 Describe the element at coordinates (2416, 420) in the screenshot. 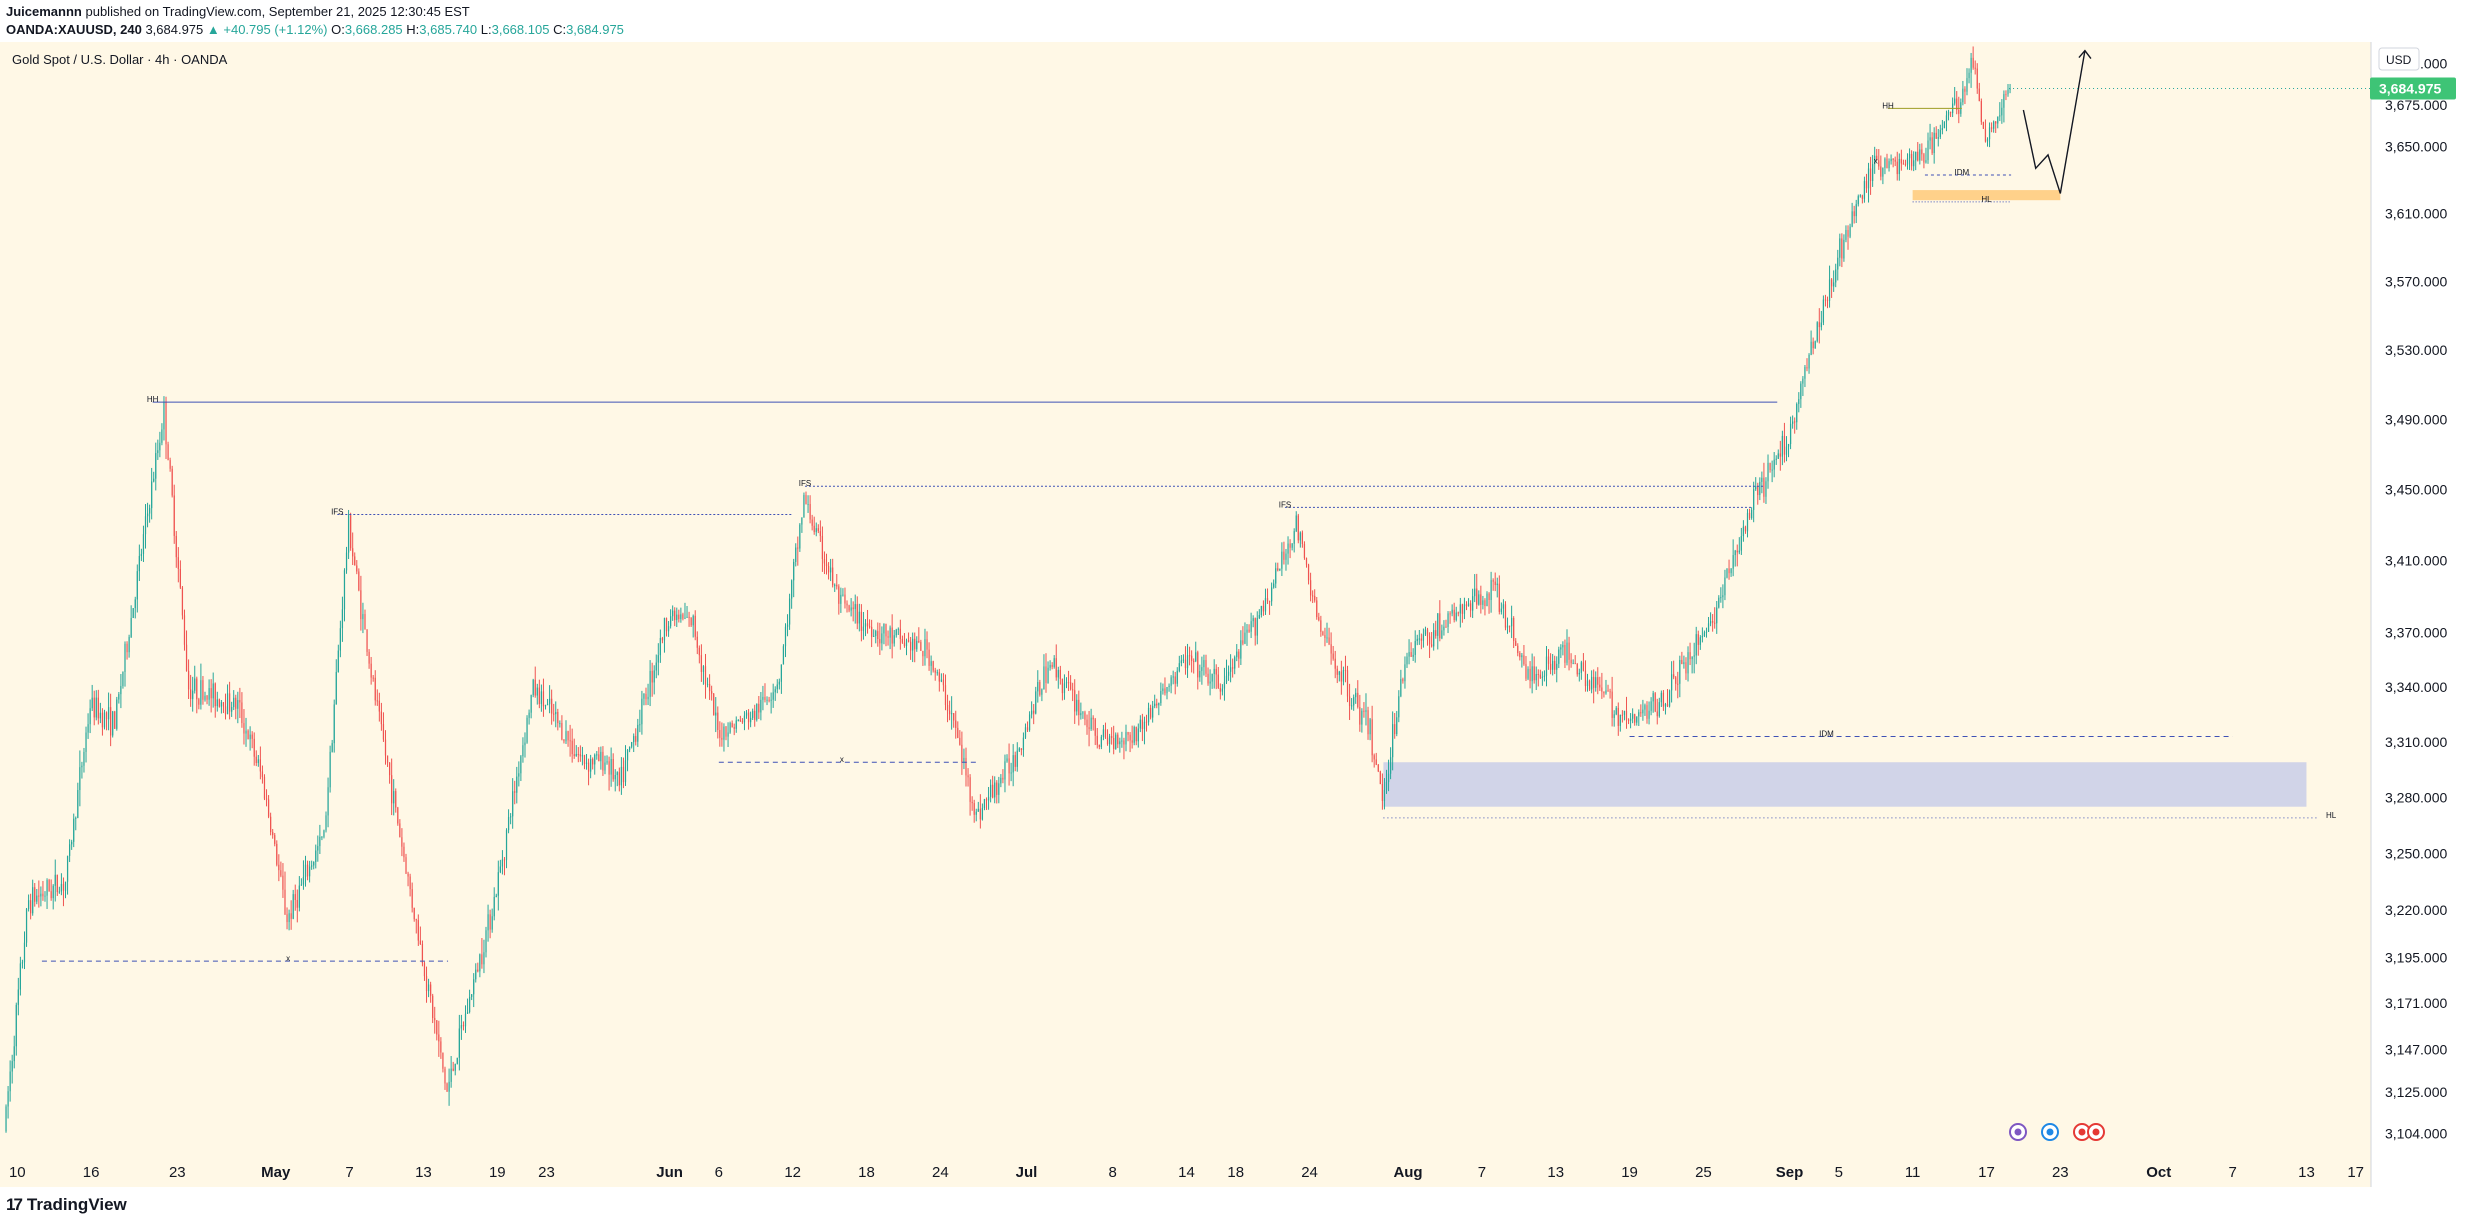

I see `y-tick-label: 3,490.000` at that location.